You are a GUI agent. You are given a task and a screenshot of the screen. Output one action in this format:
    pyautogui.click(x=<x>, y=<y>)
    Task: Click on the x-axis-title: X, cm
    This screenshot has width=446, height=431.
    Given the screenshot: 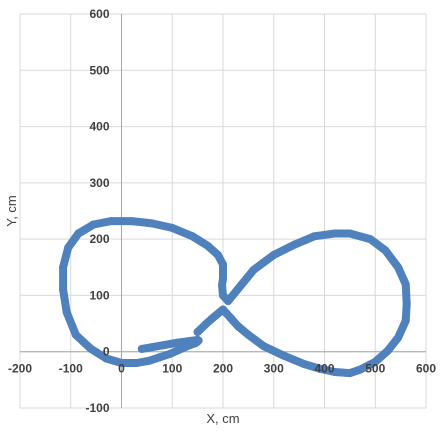 What is the action you would take?
    pyautogui.click(x=222, y=418)
    